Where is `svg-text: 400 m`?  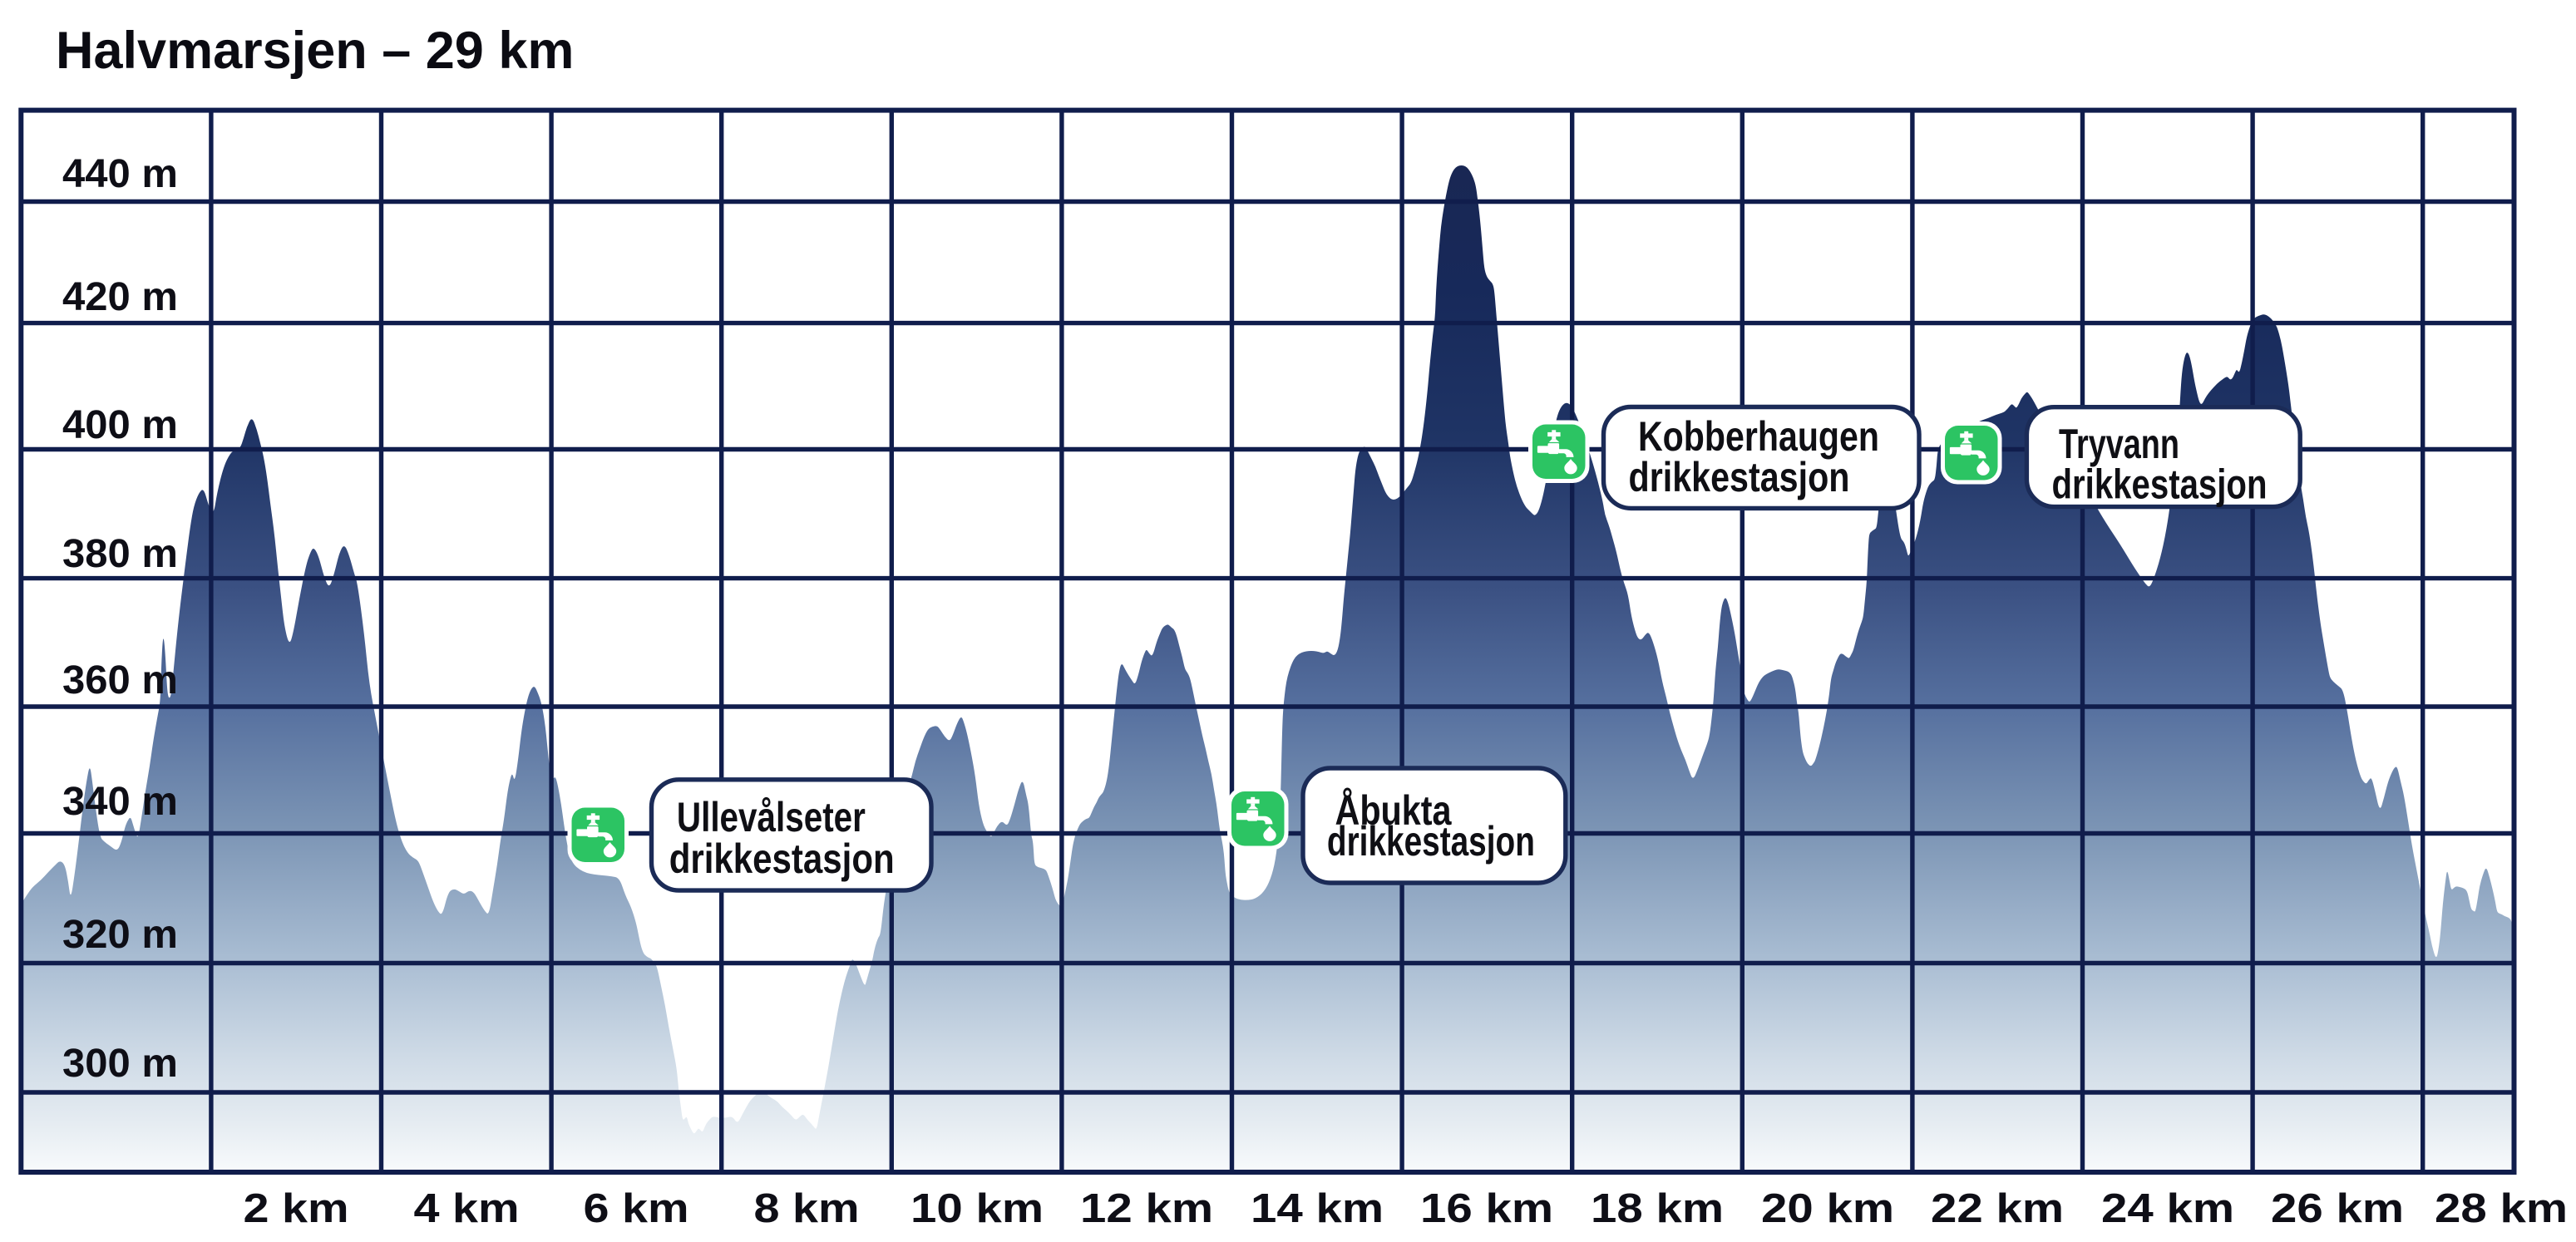 svg-text: 400 m is located at coordinates (120, 425).